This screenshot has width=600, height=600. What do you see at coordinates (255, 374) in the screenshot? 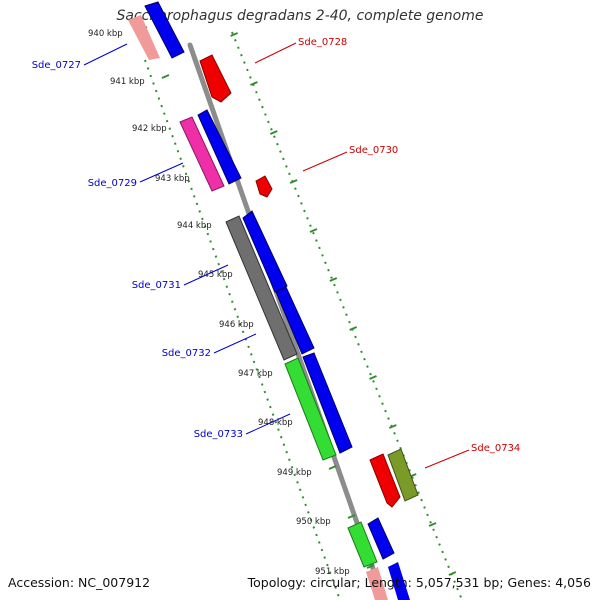
I see `tick-label: 947 kbp` at bounding box center [255, 374].